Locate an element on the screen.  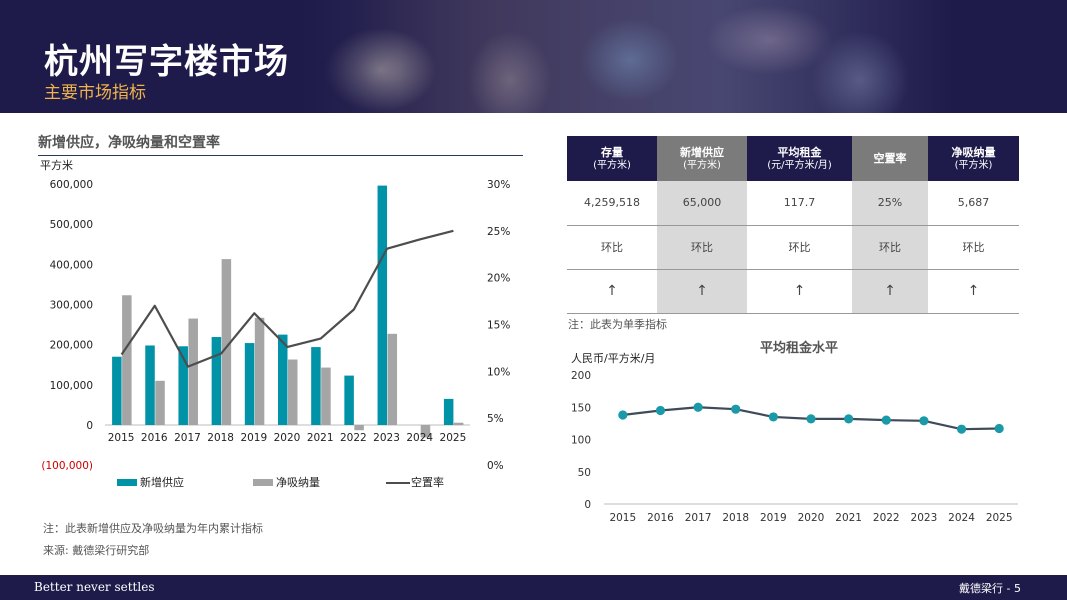
table-cell: 5,687 is located at coordinates (973, 203).